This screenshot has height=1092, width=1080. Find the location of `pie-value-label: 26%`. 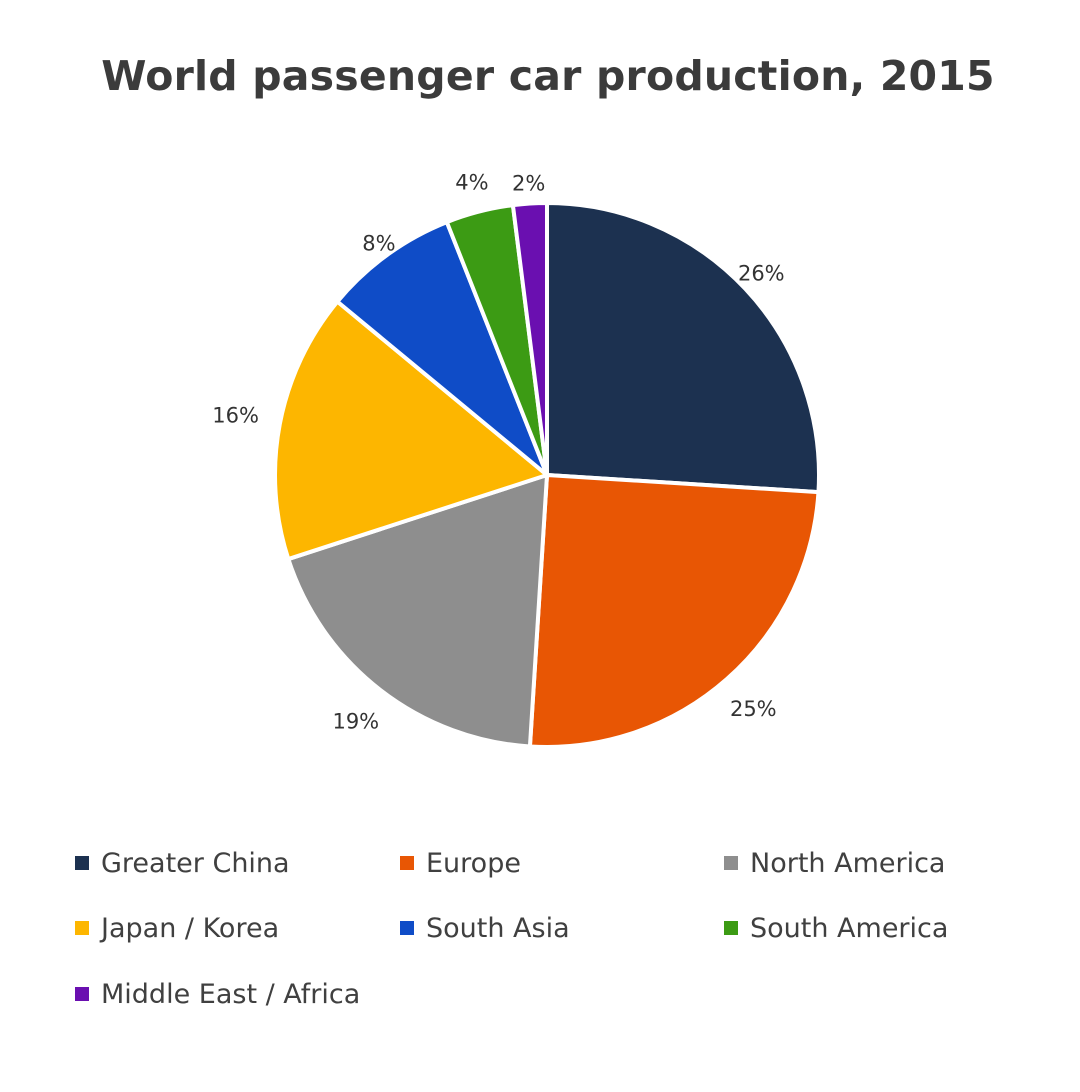

pie-value-label: 26% is located at coordinates (761, 274).